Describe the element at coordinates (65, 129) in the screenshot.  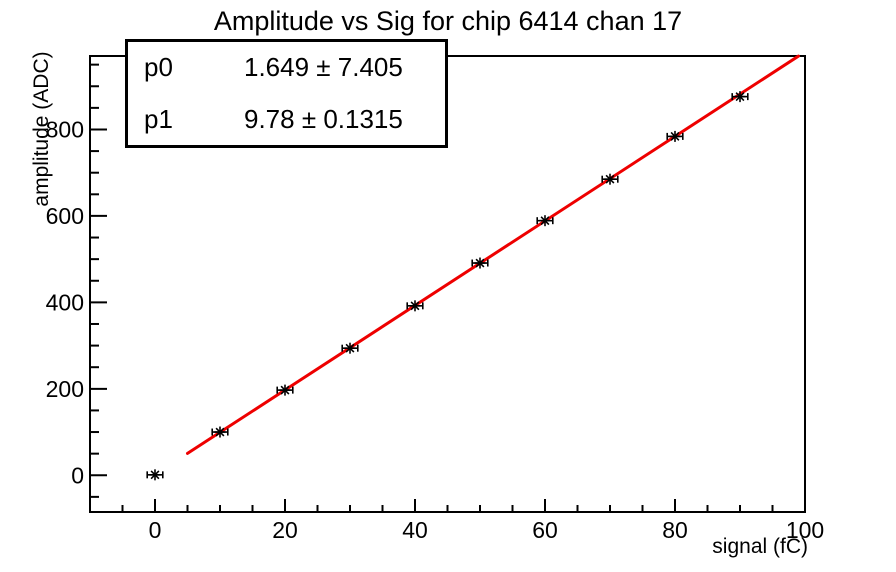
I see `y-tick-label: 800` at that location.